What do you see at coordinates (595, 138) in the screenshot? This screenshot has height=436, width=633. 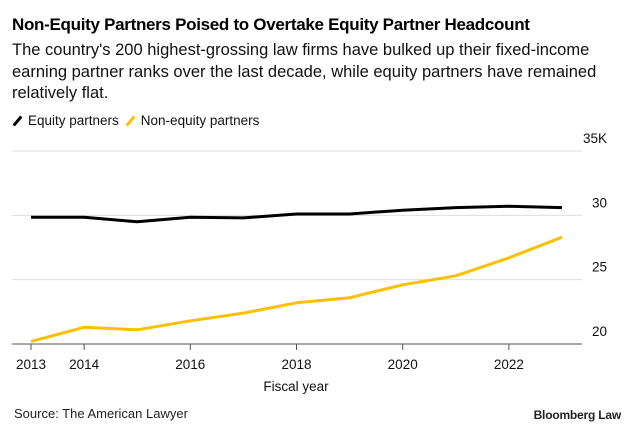 I see `y-tick-label: 35K` at bounding box center [595, 138].